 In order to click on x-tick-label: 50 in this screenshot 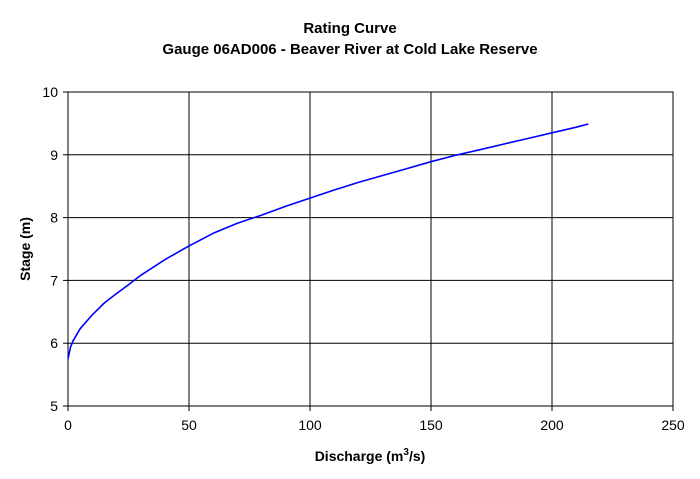, I will do `click(189, 425)`.